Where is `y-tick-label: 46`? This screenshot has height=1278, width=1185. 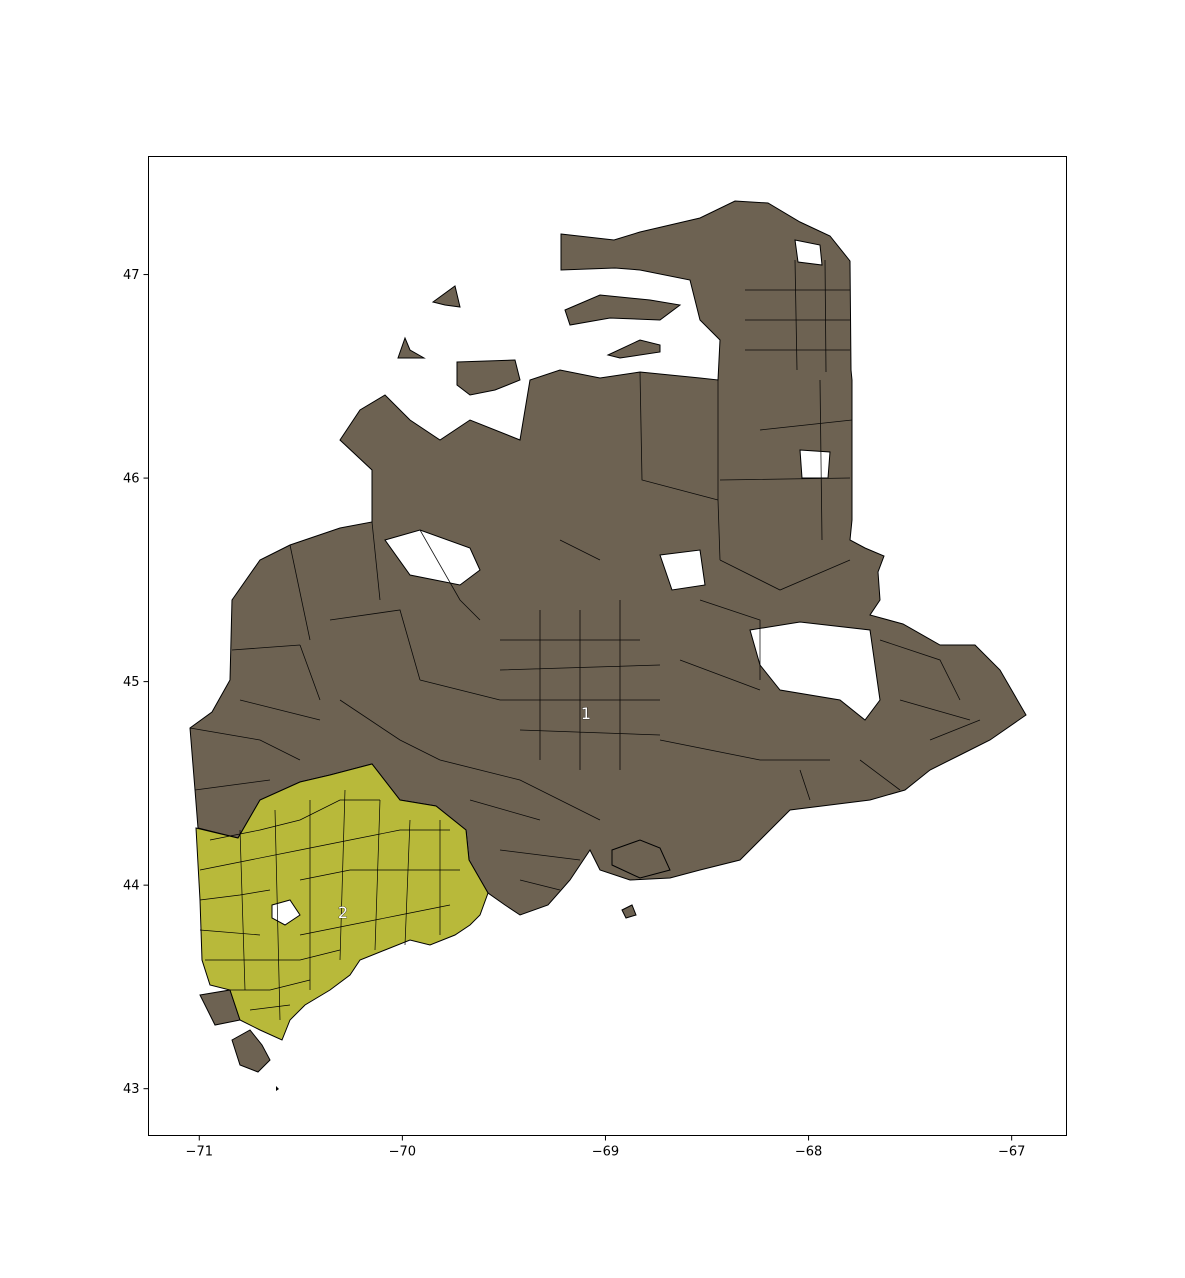 y-tick-label: 46 is located at coordinates (131, 479).